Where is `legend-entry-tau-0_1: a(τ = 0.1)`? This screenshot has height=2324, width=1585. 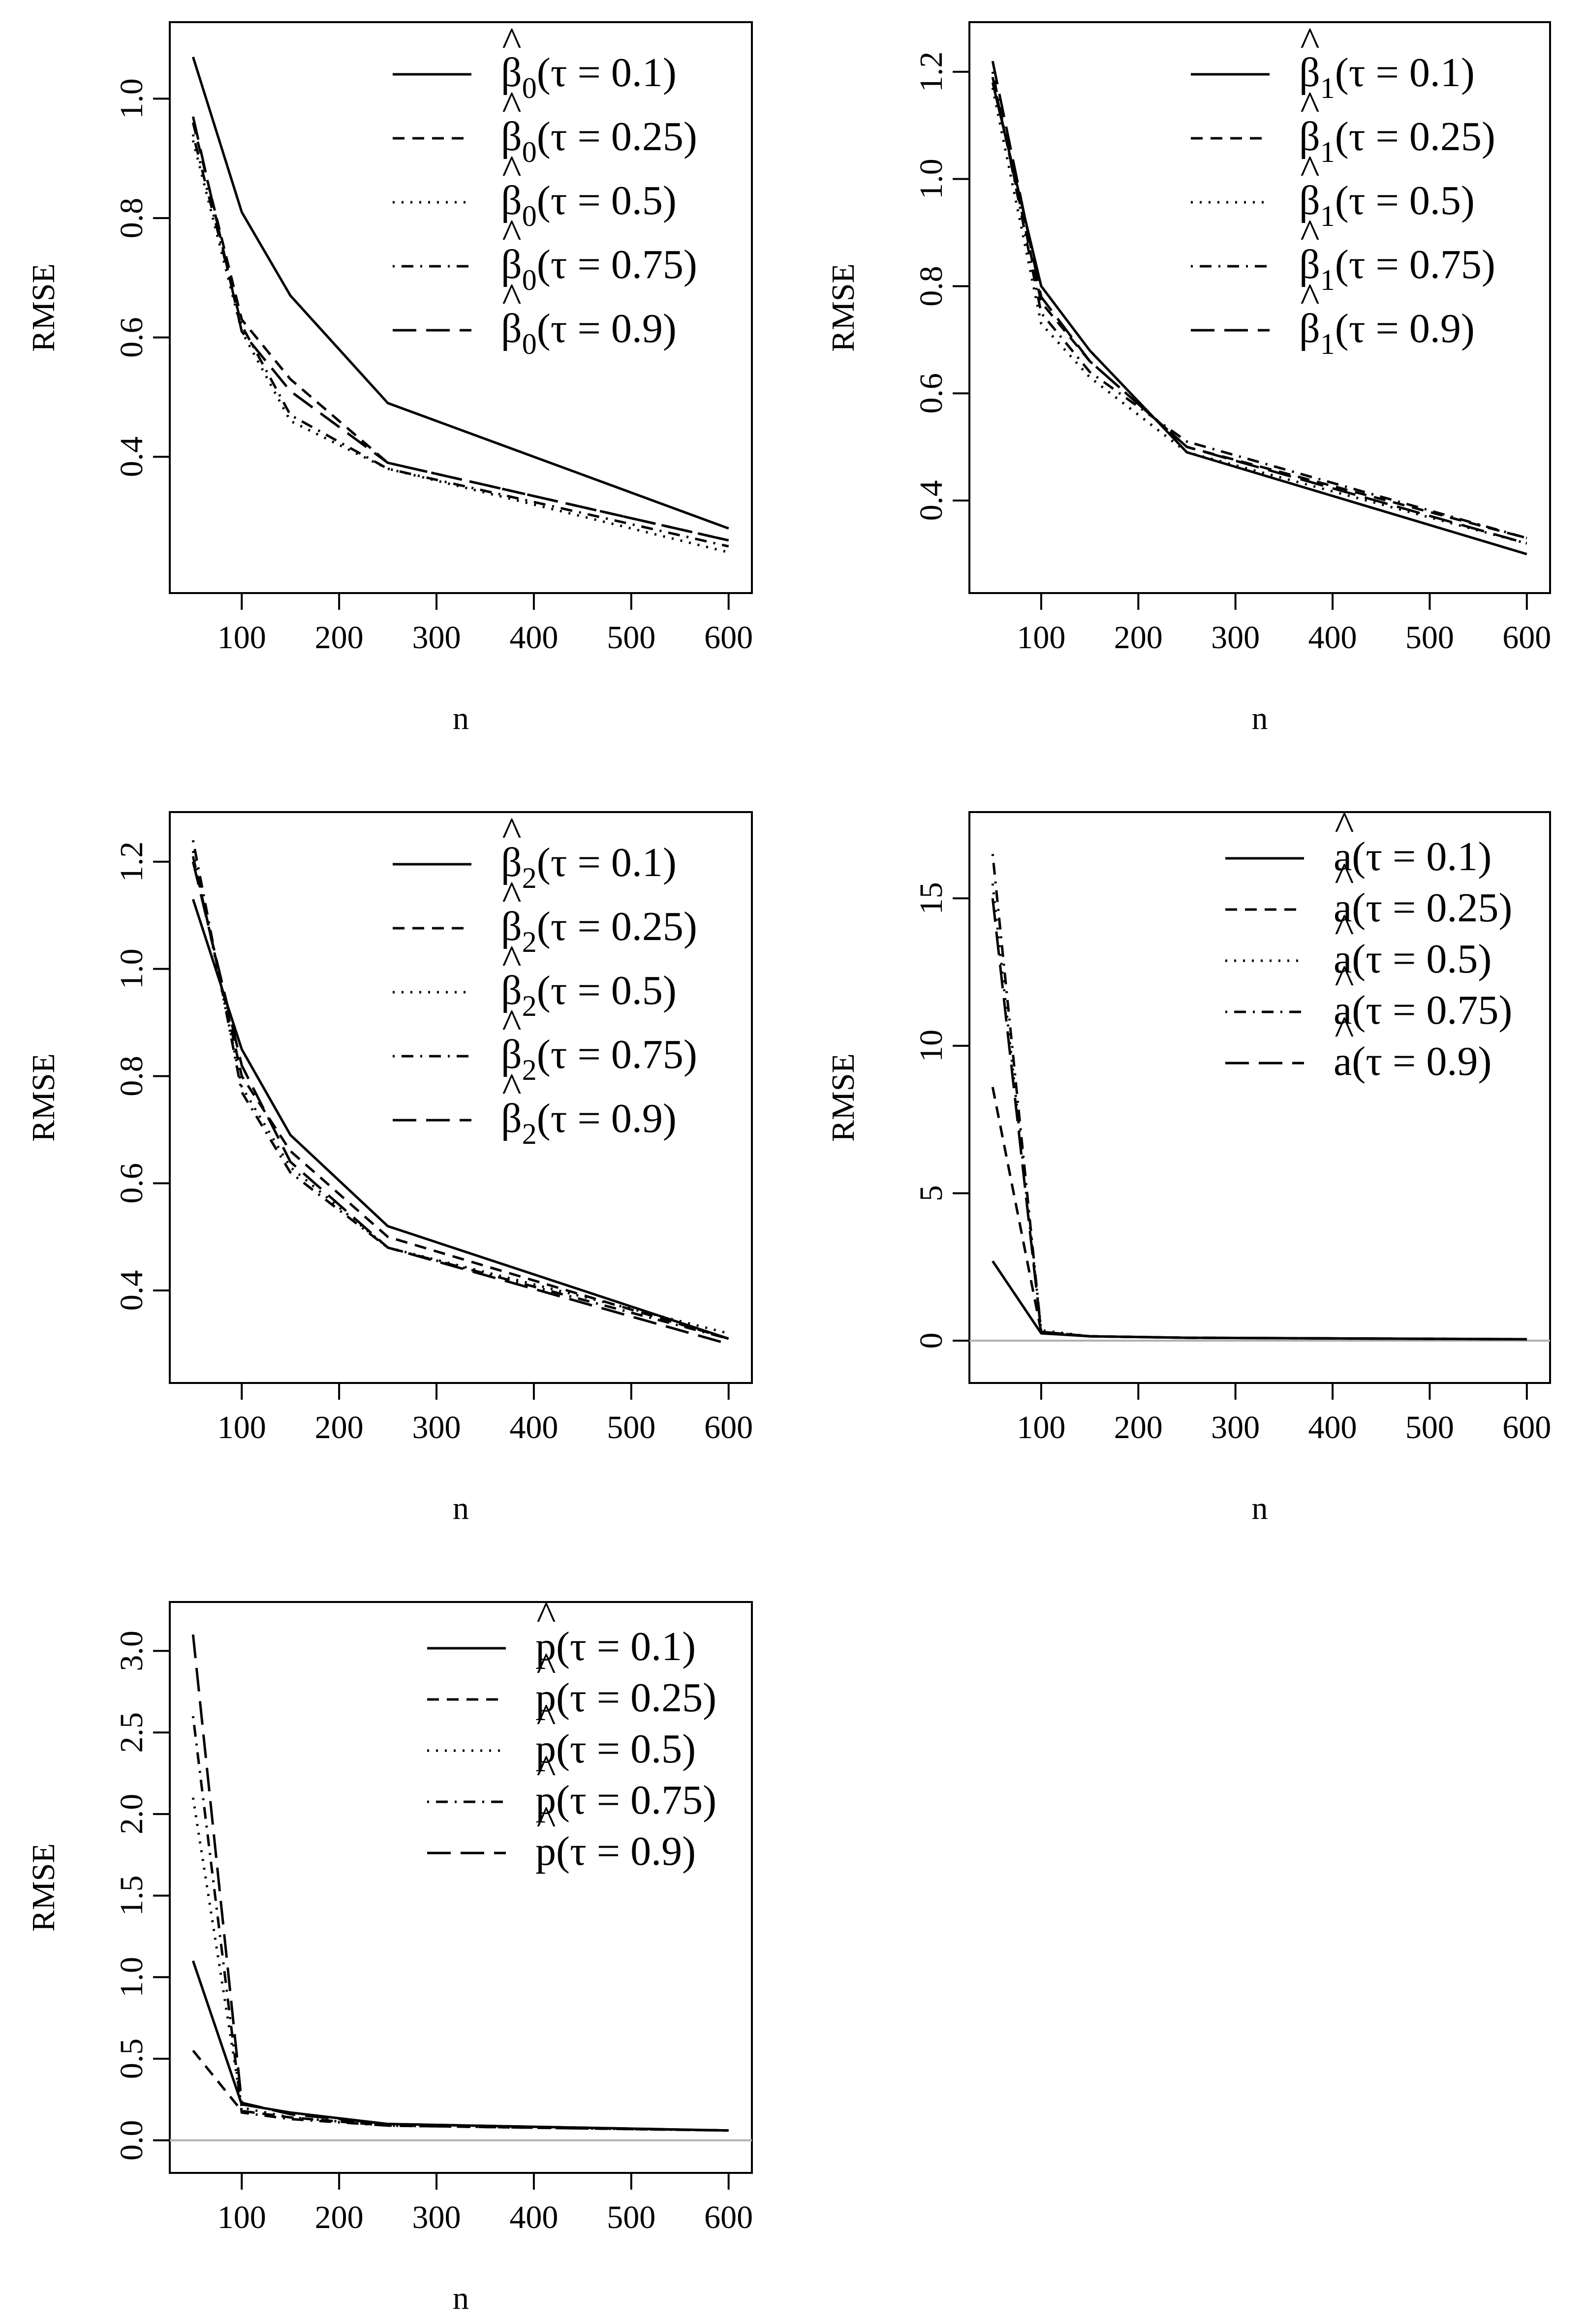
legend-entry-tau-0_1: a(τ = 0.1) is located at coordinates (1413, 856).